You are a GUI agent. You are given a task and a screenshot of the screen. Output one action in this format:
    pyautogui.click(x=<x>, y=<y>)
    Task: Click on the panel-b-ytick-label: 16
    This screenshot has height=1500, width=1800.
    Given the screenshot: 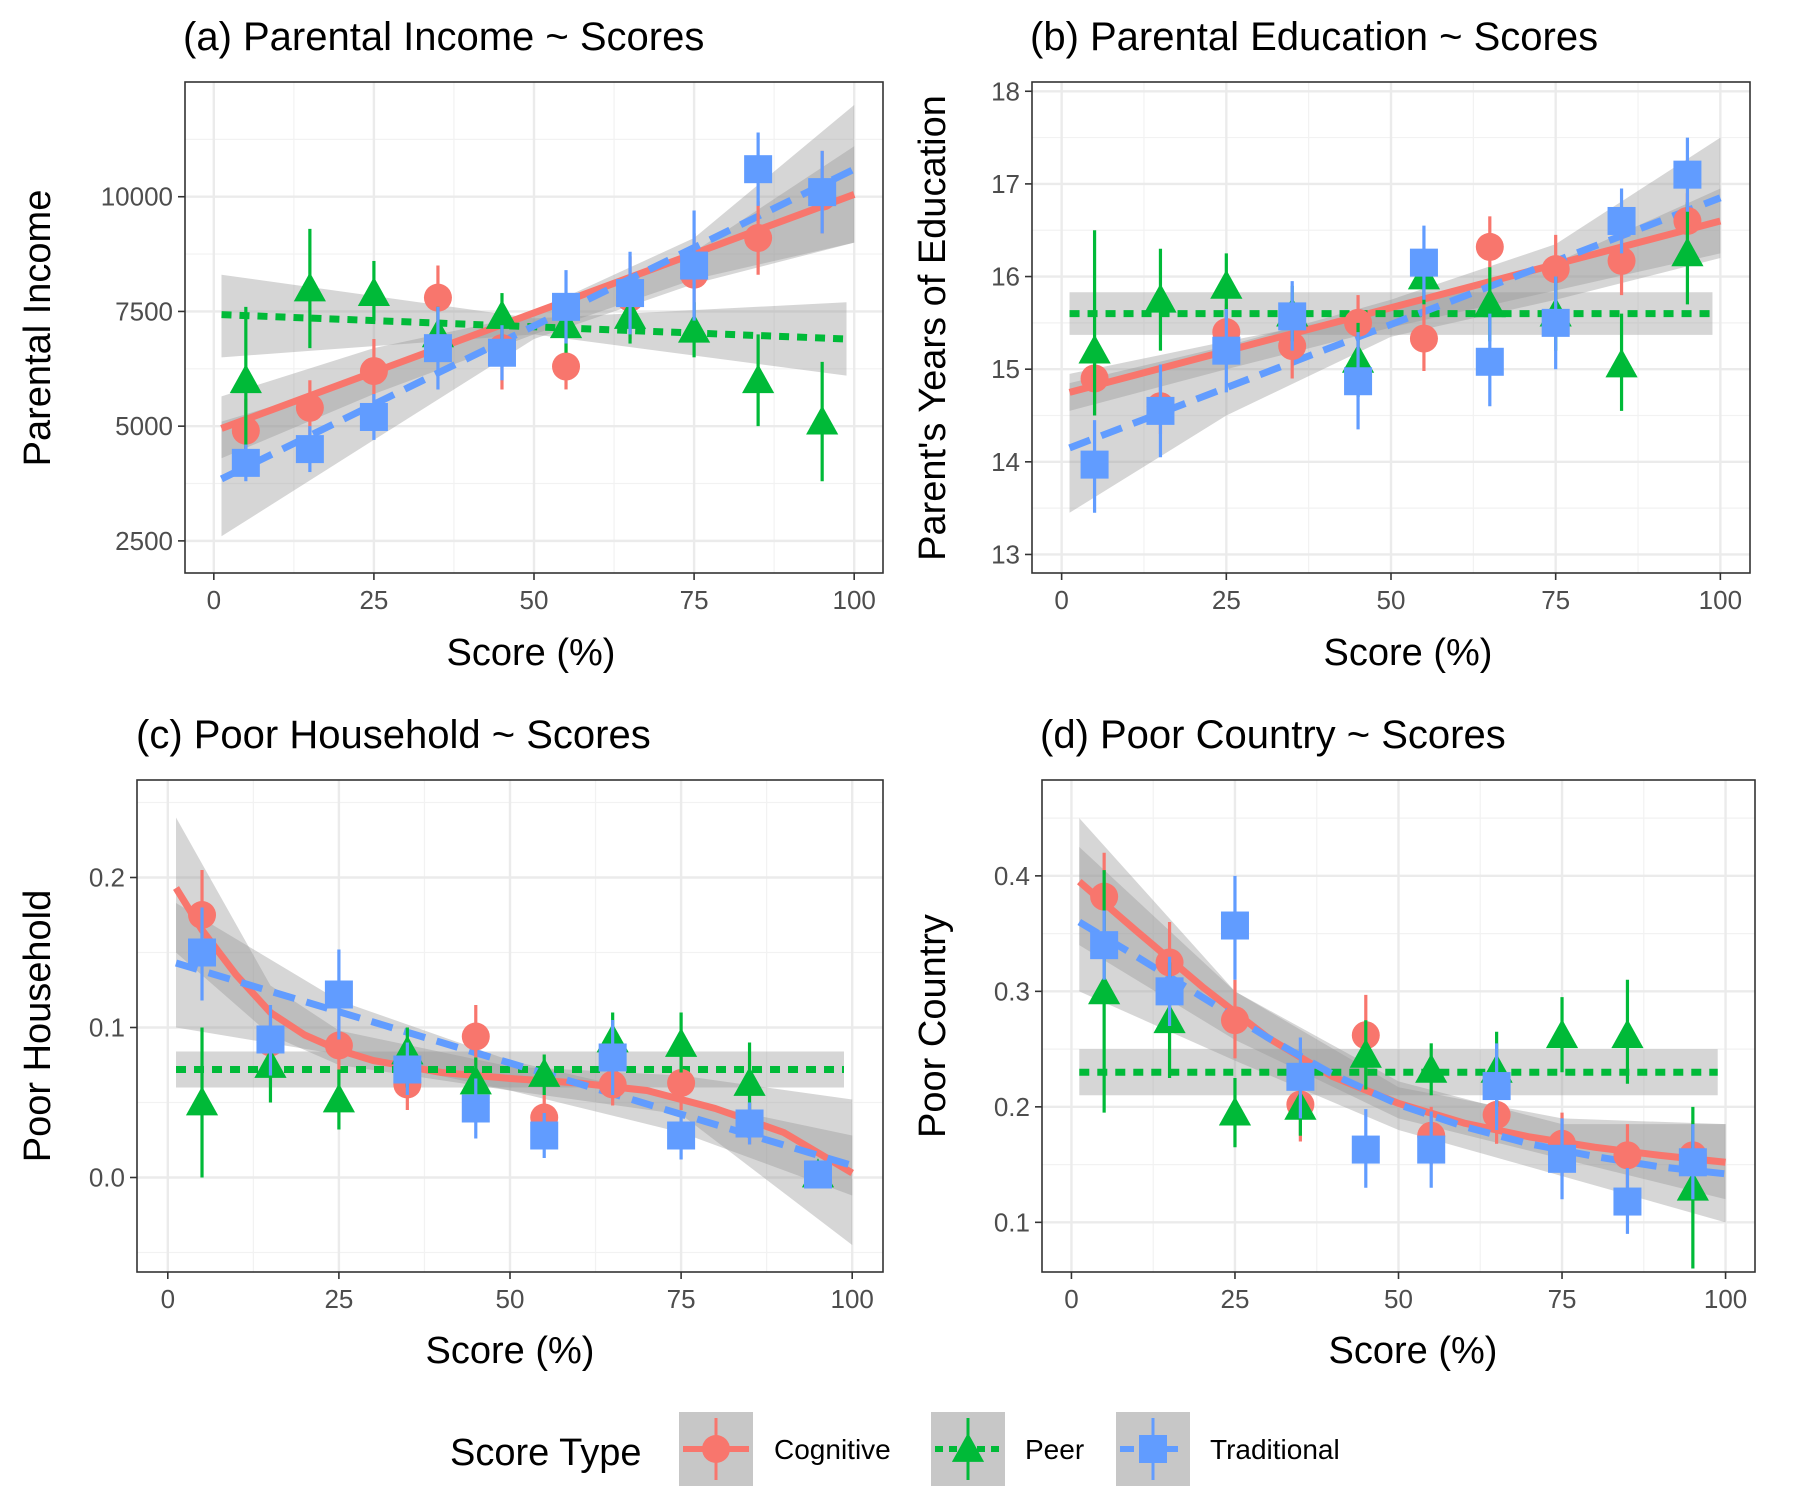 What is the action you would take?
    pyautogui.click(x=1005, y=277)
    